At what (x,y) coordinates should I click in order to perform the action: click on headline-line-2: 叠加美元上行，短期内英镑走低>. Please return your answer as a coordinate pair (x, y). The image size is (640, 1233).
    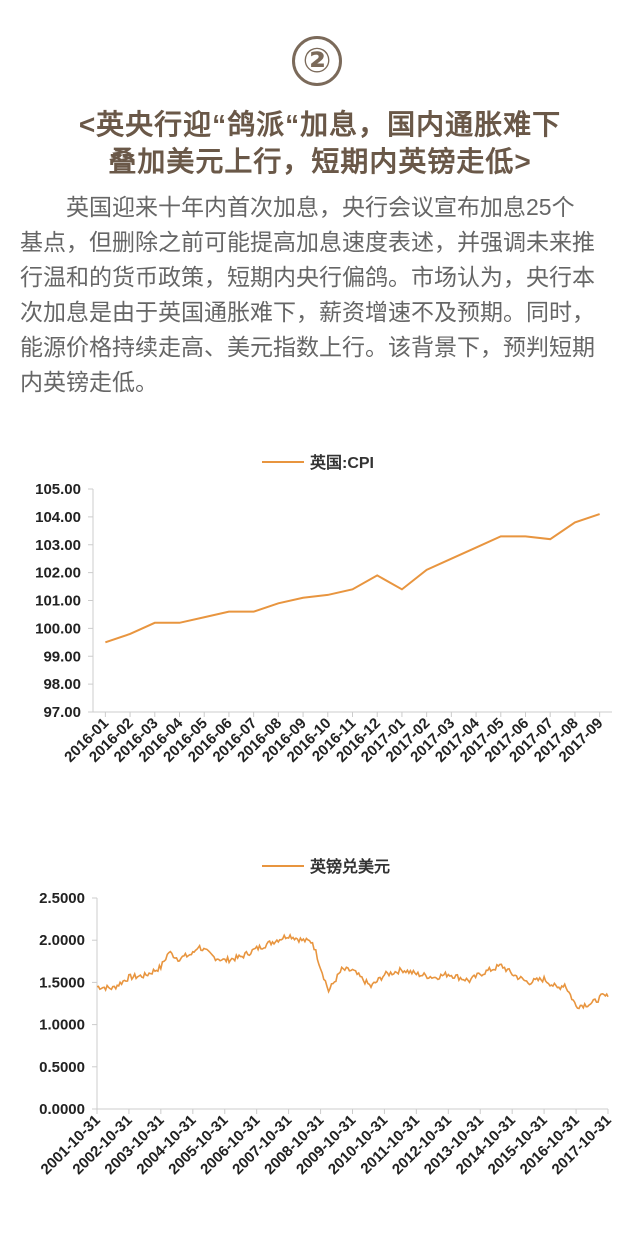
    Looking at the image, I should click on (320, 161).